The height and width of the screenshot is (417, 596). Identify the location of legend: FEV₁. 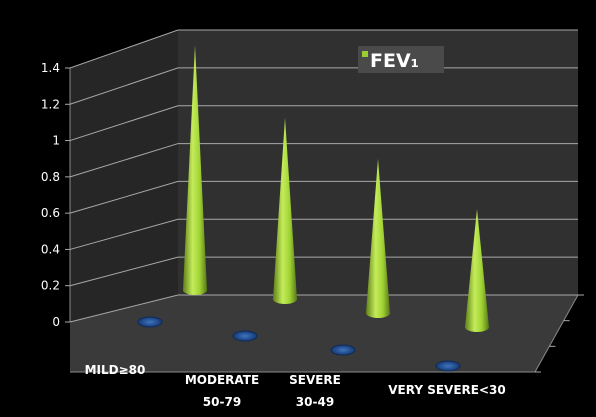
(401, 59).